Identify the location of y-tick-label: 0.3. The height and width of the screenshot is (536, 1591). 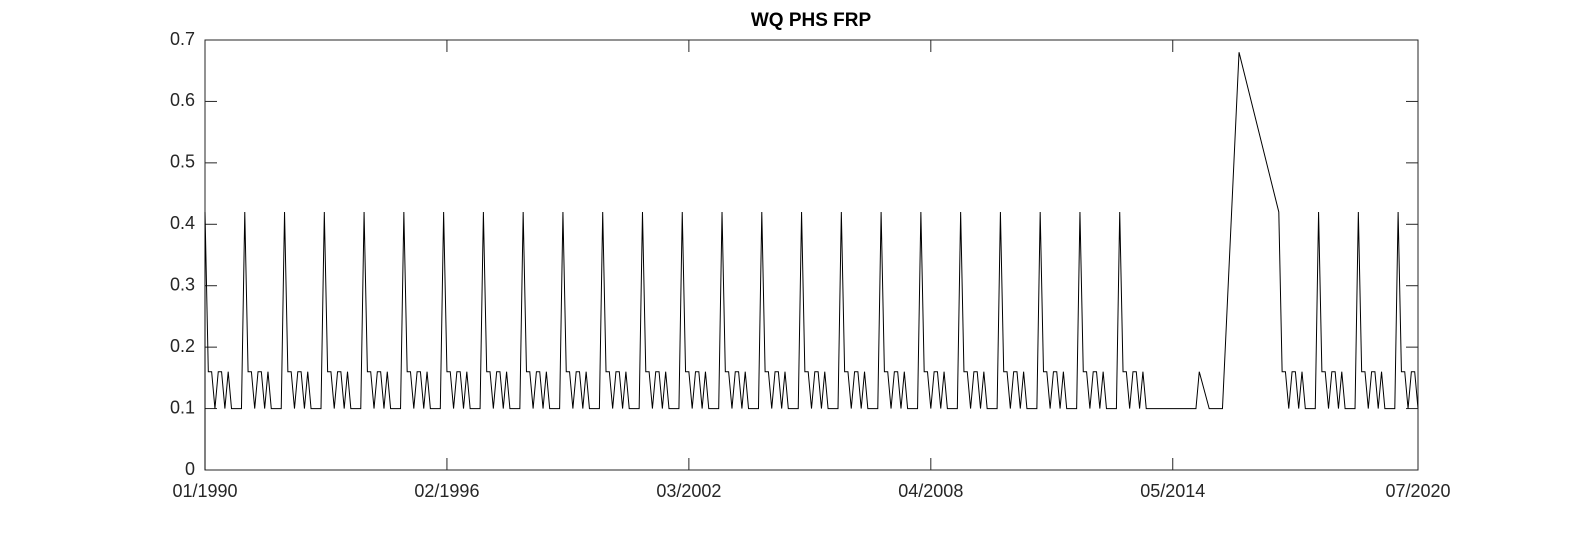
(182, 284).